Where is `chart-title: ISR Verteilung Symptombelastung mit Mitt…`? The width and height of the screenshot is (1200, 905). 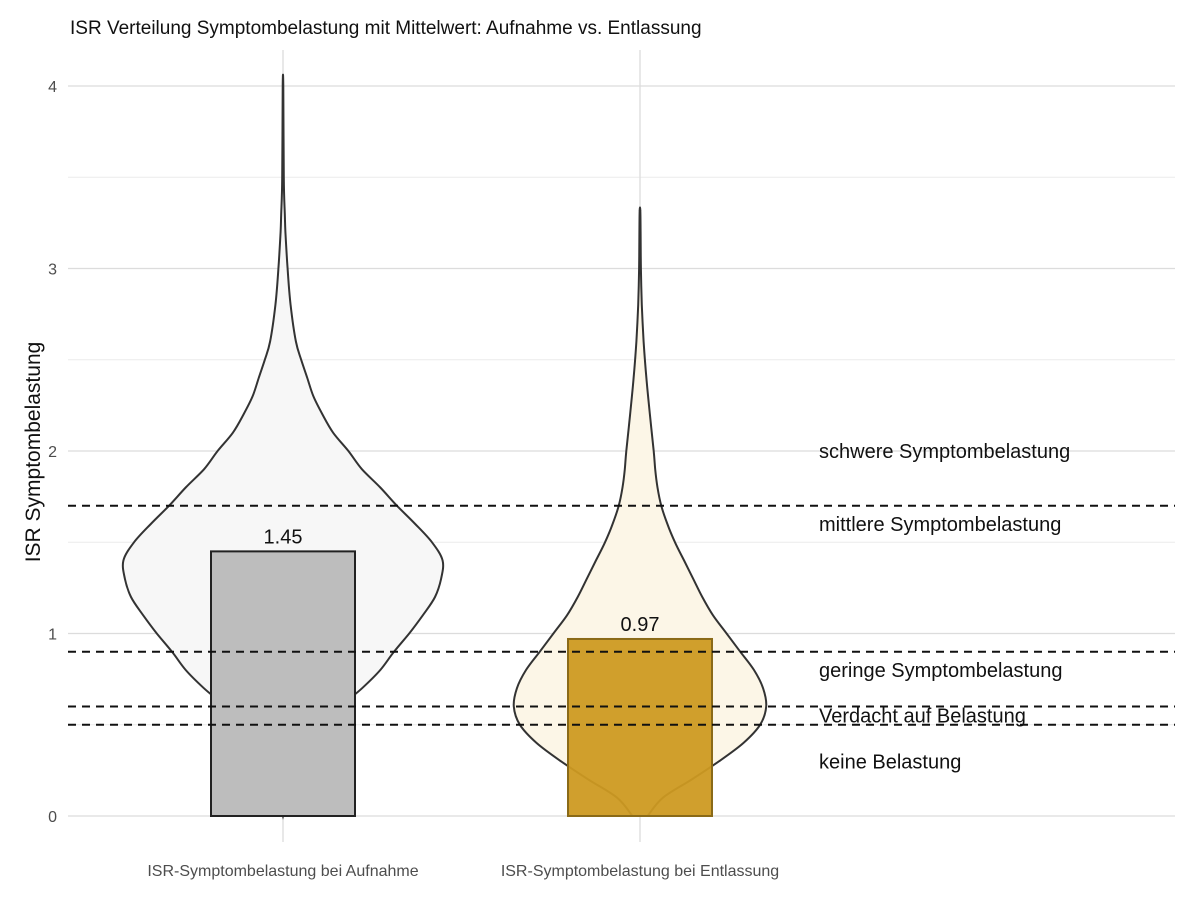
chart-title: ISR Verteilung Symptombelastung mit Mitt… is located at coordinates (386, 28).